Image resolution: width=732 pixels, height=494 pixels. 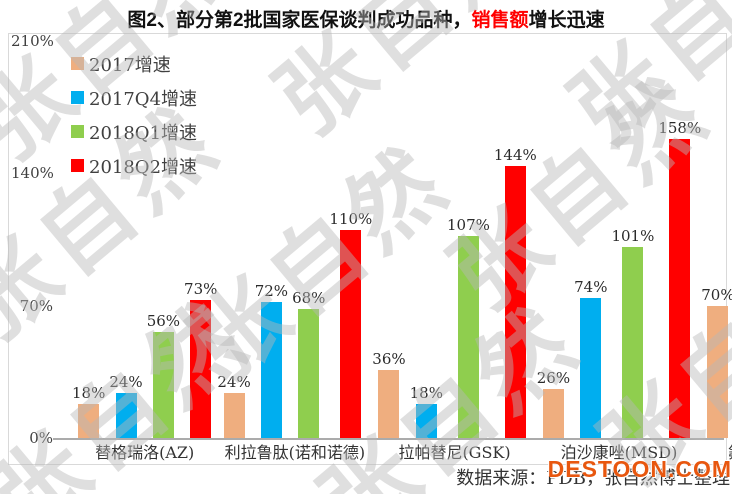 I want to click on bar-value-label: 56%, so click(x=163, y=321).